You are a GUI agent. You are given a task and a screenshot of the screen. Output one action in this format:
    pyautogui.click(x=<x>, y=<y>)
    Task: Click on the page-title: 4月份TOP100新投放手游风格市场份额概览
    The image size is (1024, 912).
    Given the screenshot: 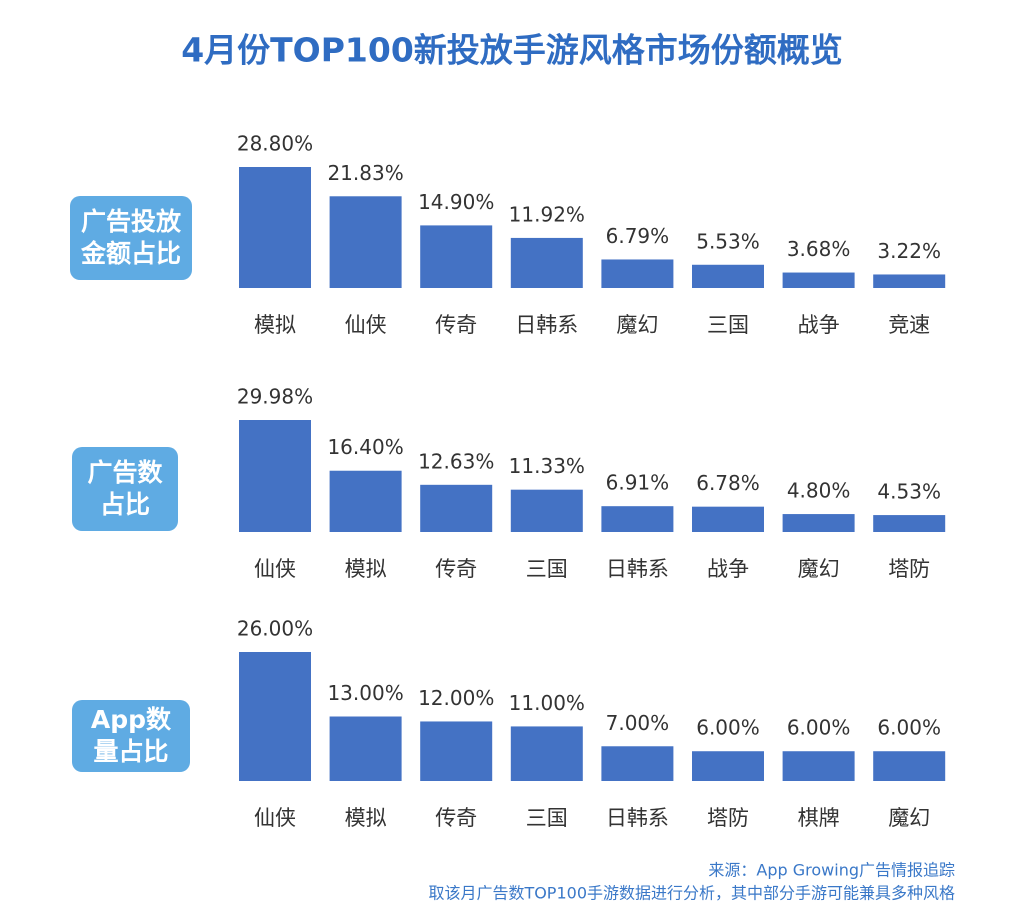 What is the action you would take?
    pyautogui.click(x=512, y=50)
    